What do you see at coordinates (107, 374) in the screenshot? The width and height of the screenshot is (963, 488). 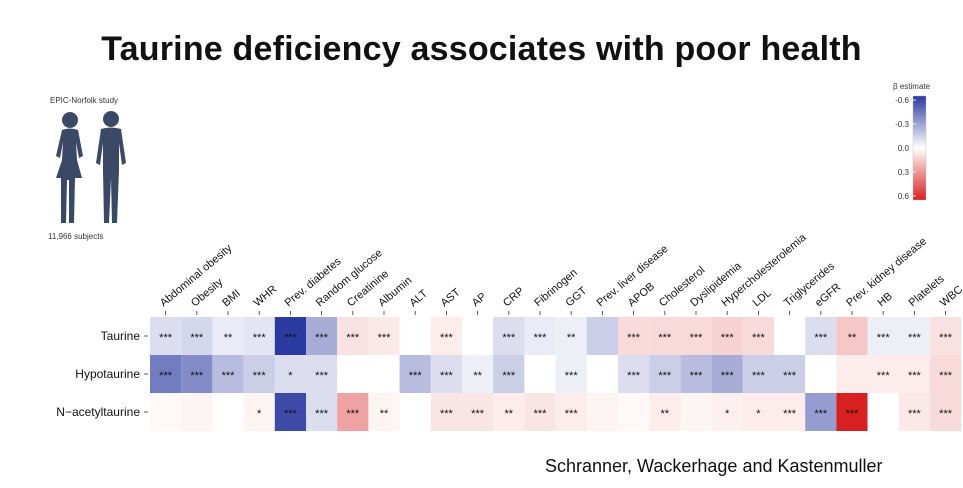 I see `row-label-hypotaurine: Hypotaurine` at bounding box center [107, 374].